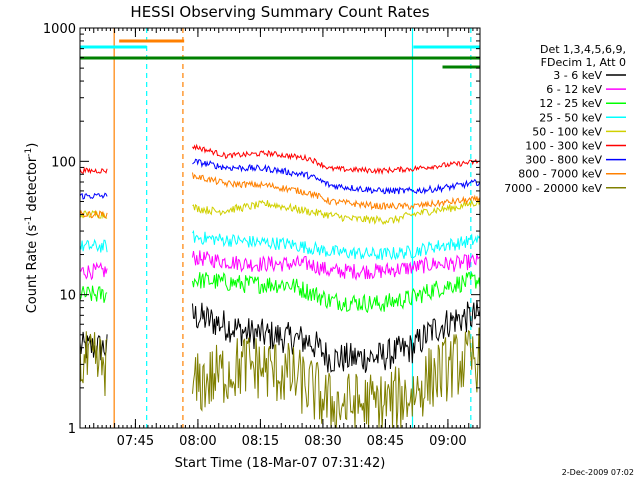 The height and width of the screenshot is (480, 640). I want to click on y-label-sup1: -1, so click(29, 220).